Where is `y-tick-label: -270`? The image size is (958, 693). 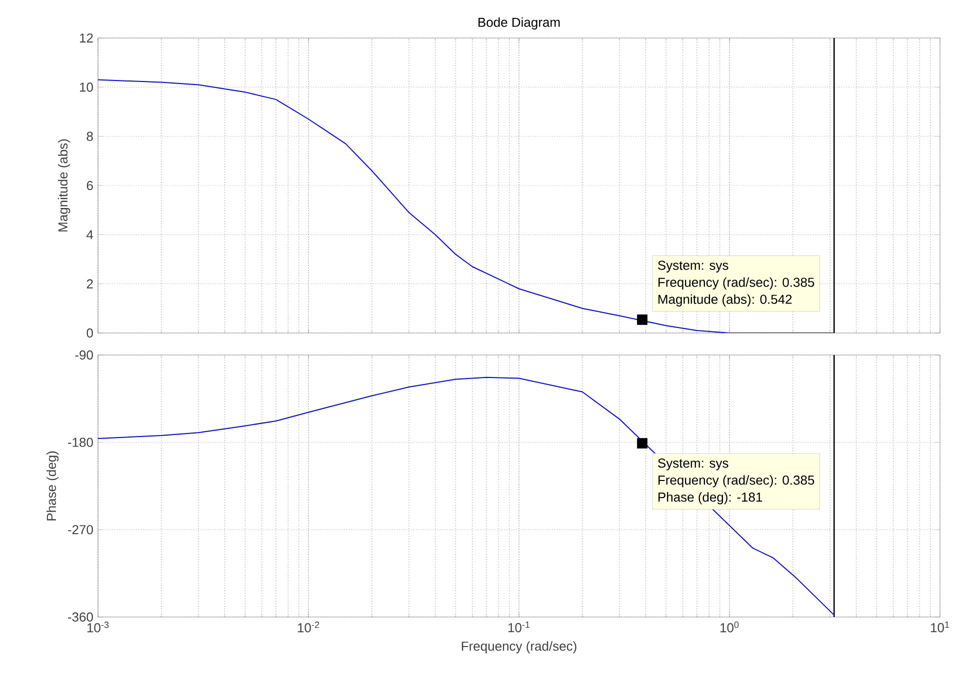
y-tick-label: -270 is located at coordinates (80, 529).